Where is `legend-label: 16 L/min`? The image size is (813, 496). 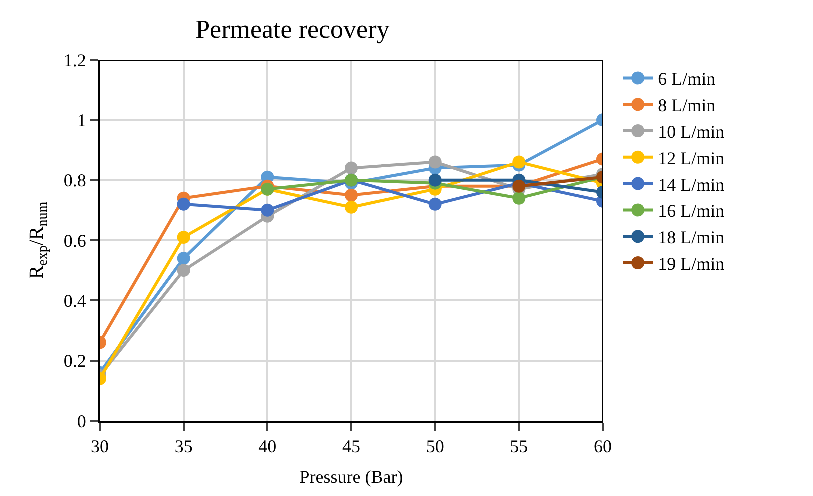
legend-label: 16 L/min is located at coordinates (691, 211).